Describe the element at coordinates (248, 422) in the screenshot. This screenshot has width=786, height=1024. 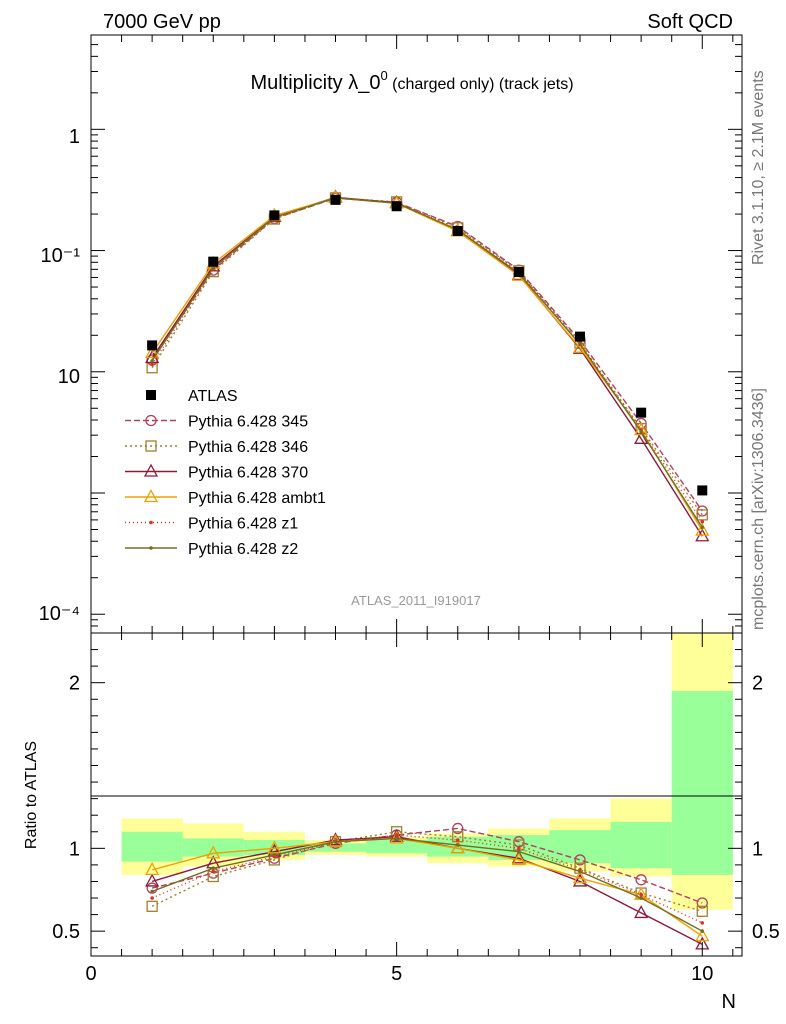
I see `legend-label: Pythia 6.428 345` at that location.